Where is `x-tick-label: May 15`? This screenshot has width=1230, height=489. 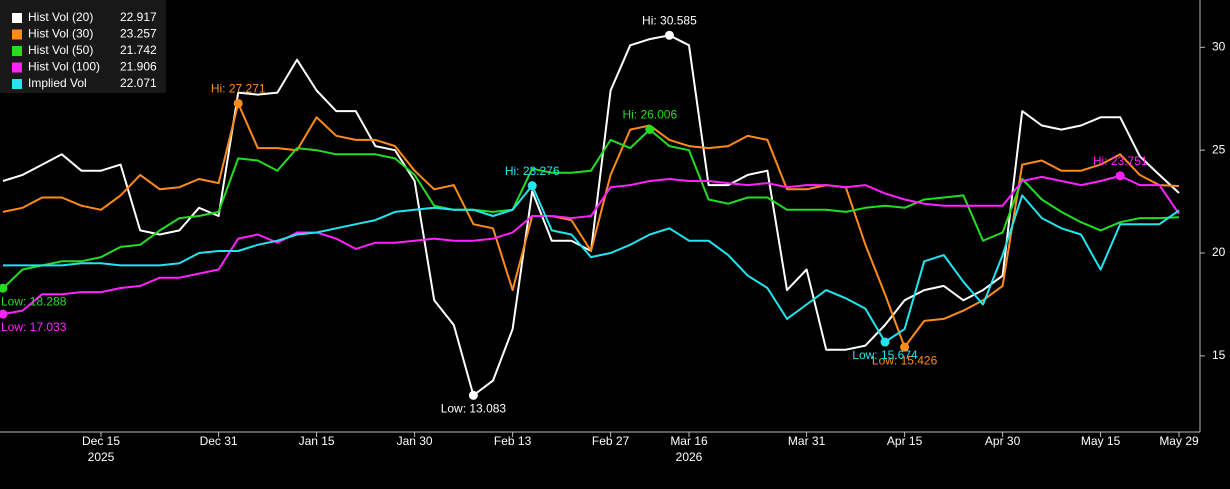 x-tick-label: May 15 is located at coordinates (1101, 441).